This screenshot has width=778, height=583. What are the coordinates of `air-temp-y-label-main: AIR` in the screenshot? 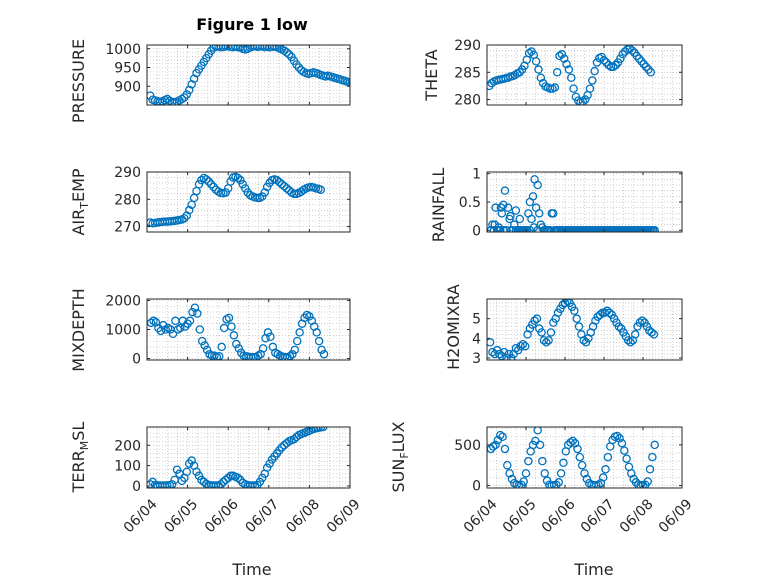 It's located at (78, 222).